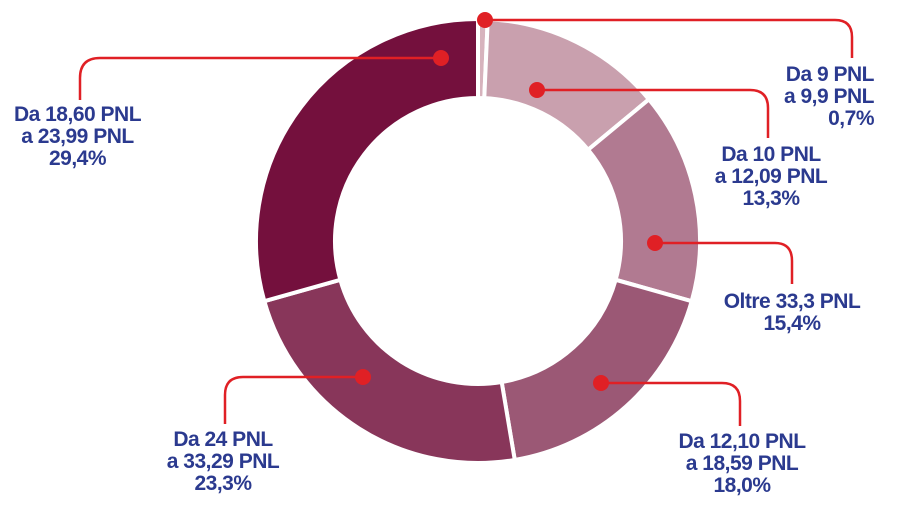  Describe the element at coordinates (223, 483) in the screenshot. I see `label-slice-4-pct: 23,3%` at that location.